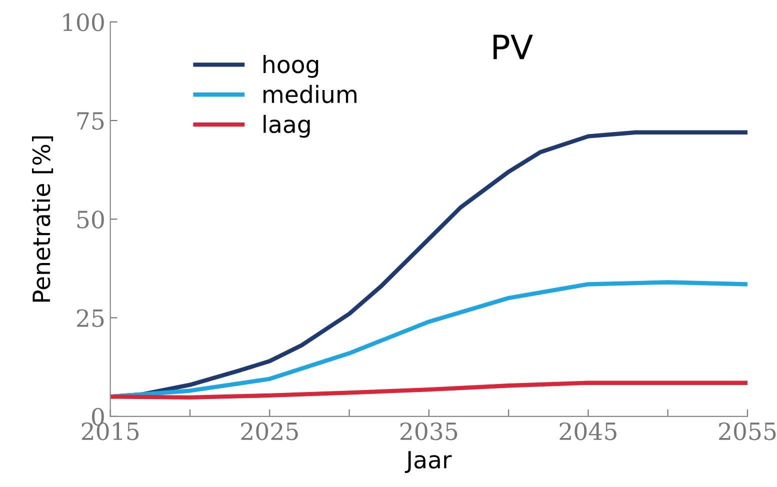 The height and width of the screenshot is (487, 777). I want to click on x-tick-label: 2055, so click(747, 431).